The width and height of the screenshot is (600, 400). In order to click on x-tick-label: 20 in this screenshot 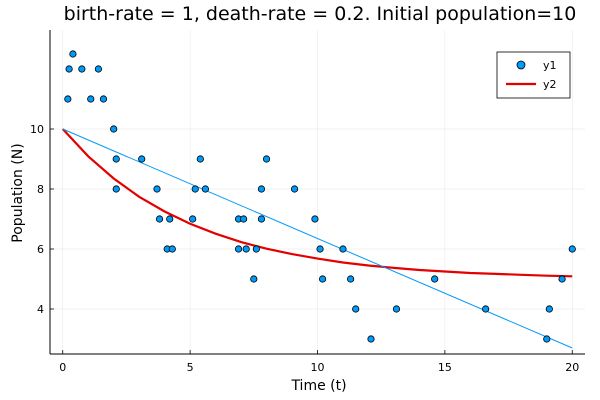, I will do `click(572, 367)`.